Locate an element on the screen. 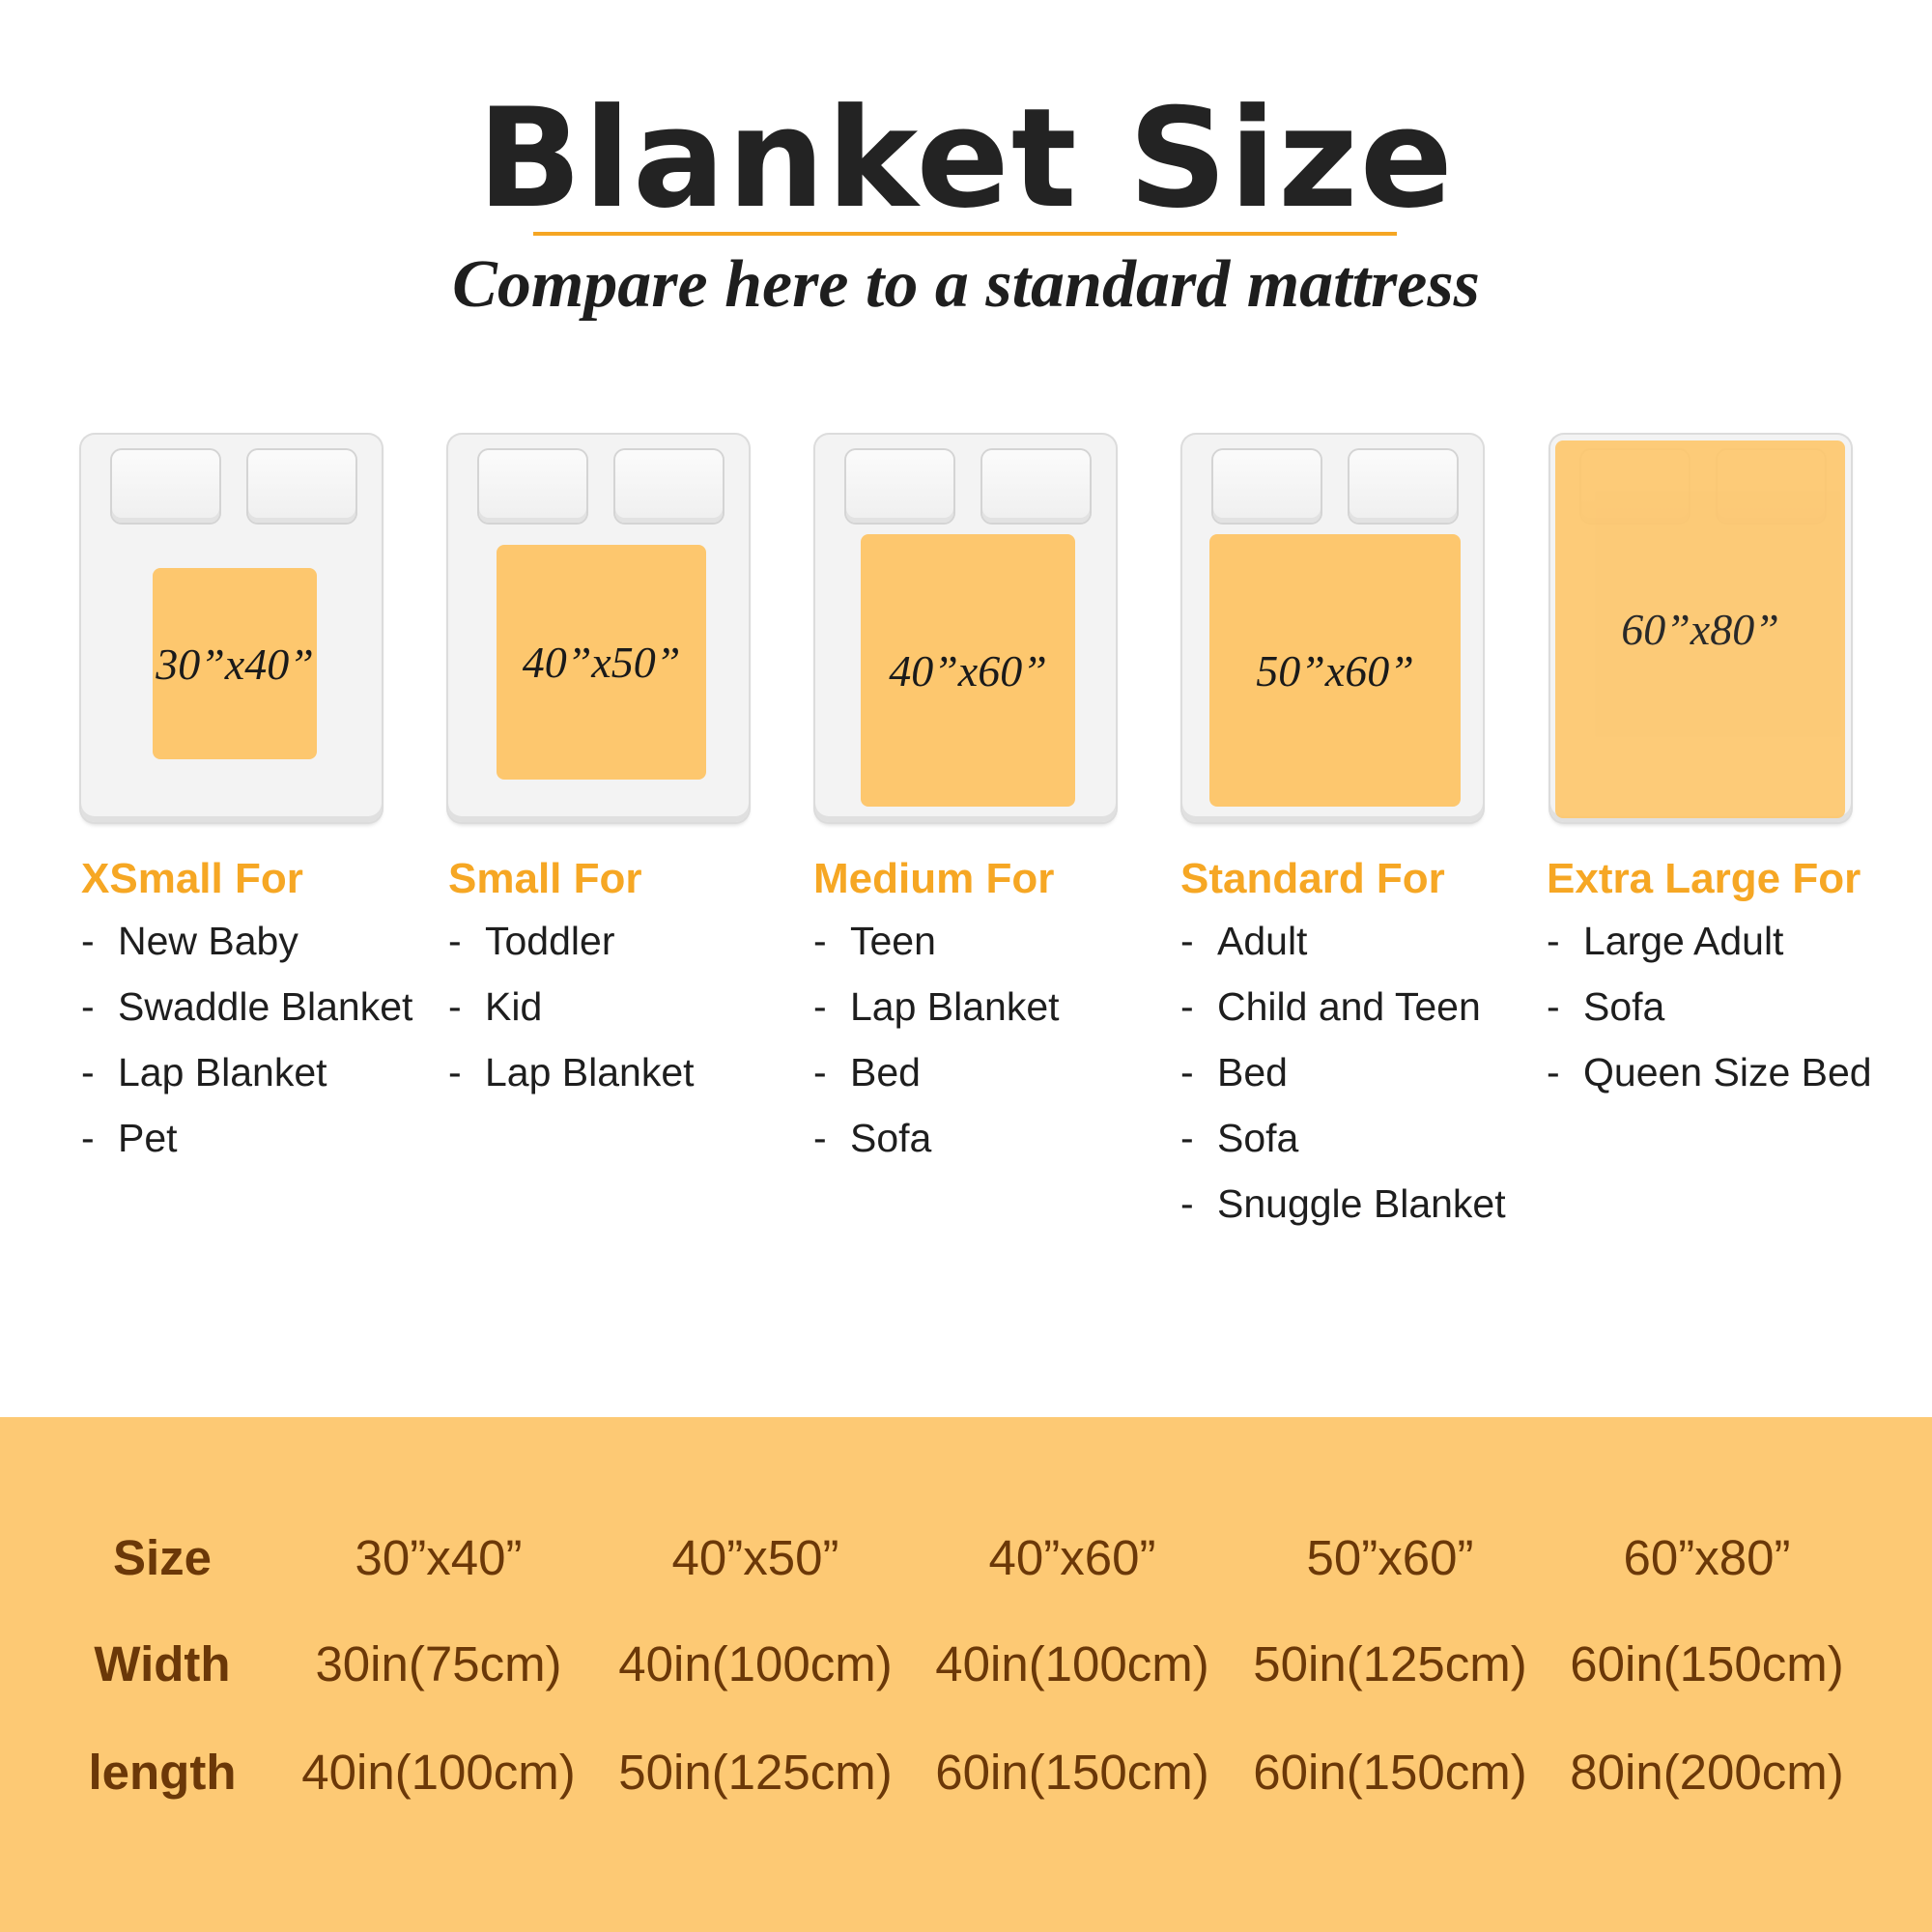  table-cell: 30in(75cm) is located at coordinates (438, 1663).